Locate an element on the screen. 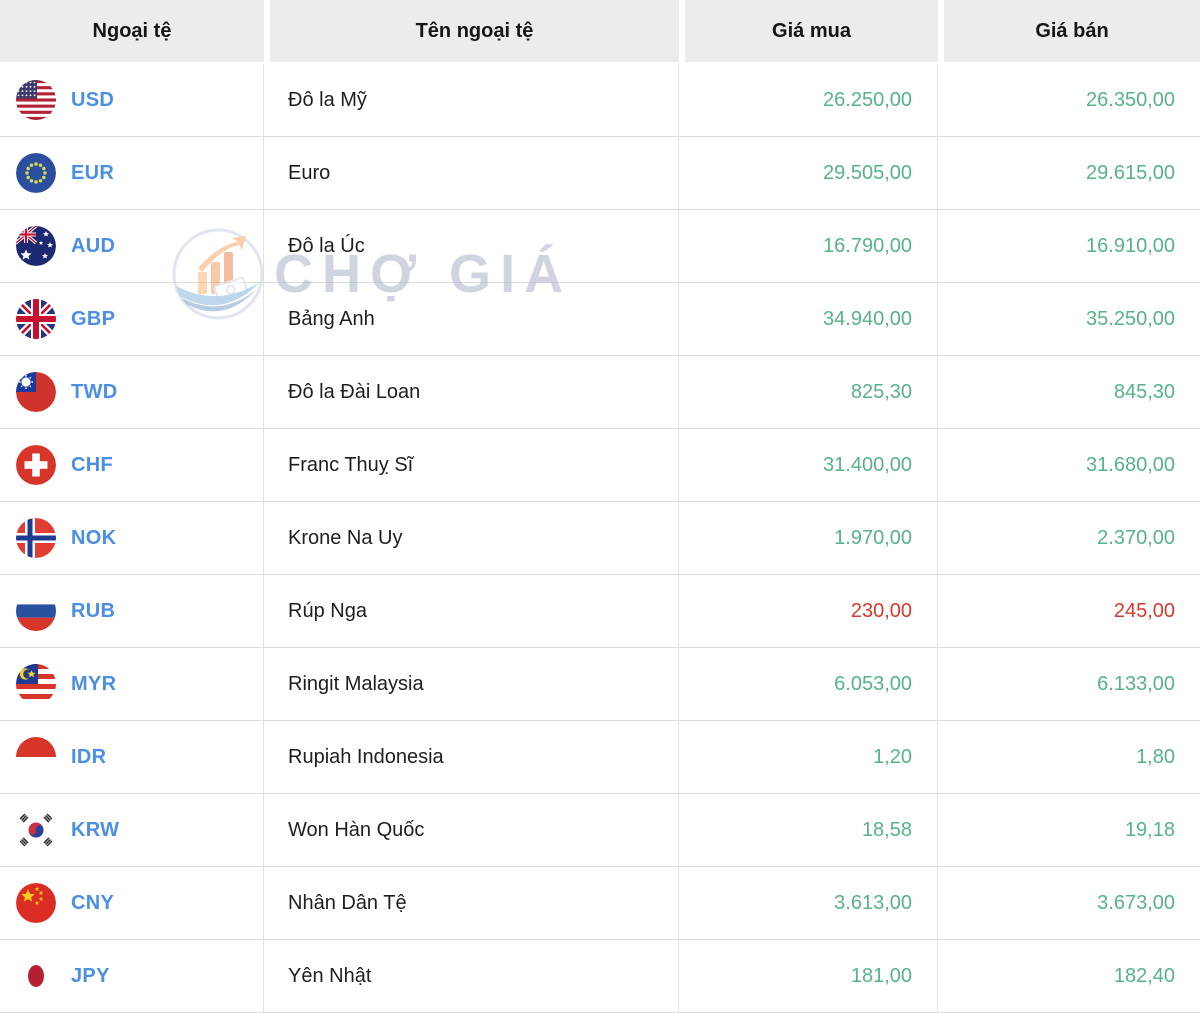  buy-price-value: 3.613,00 is located at coordinates (873, 902).